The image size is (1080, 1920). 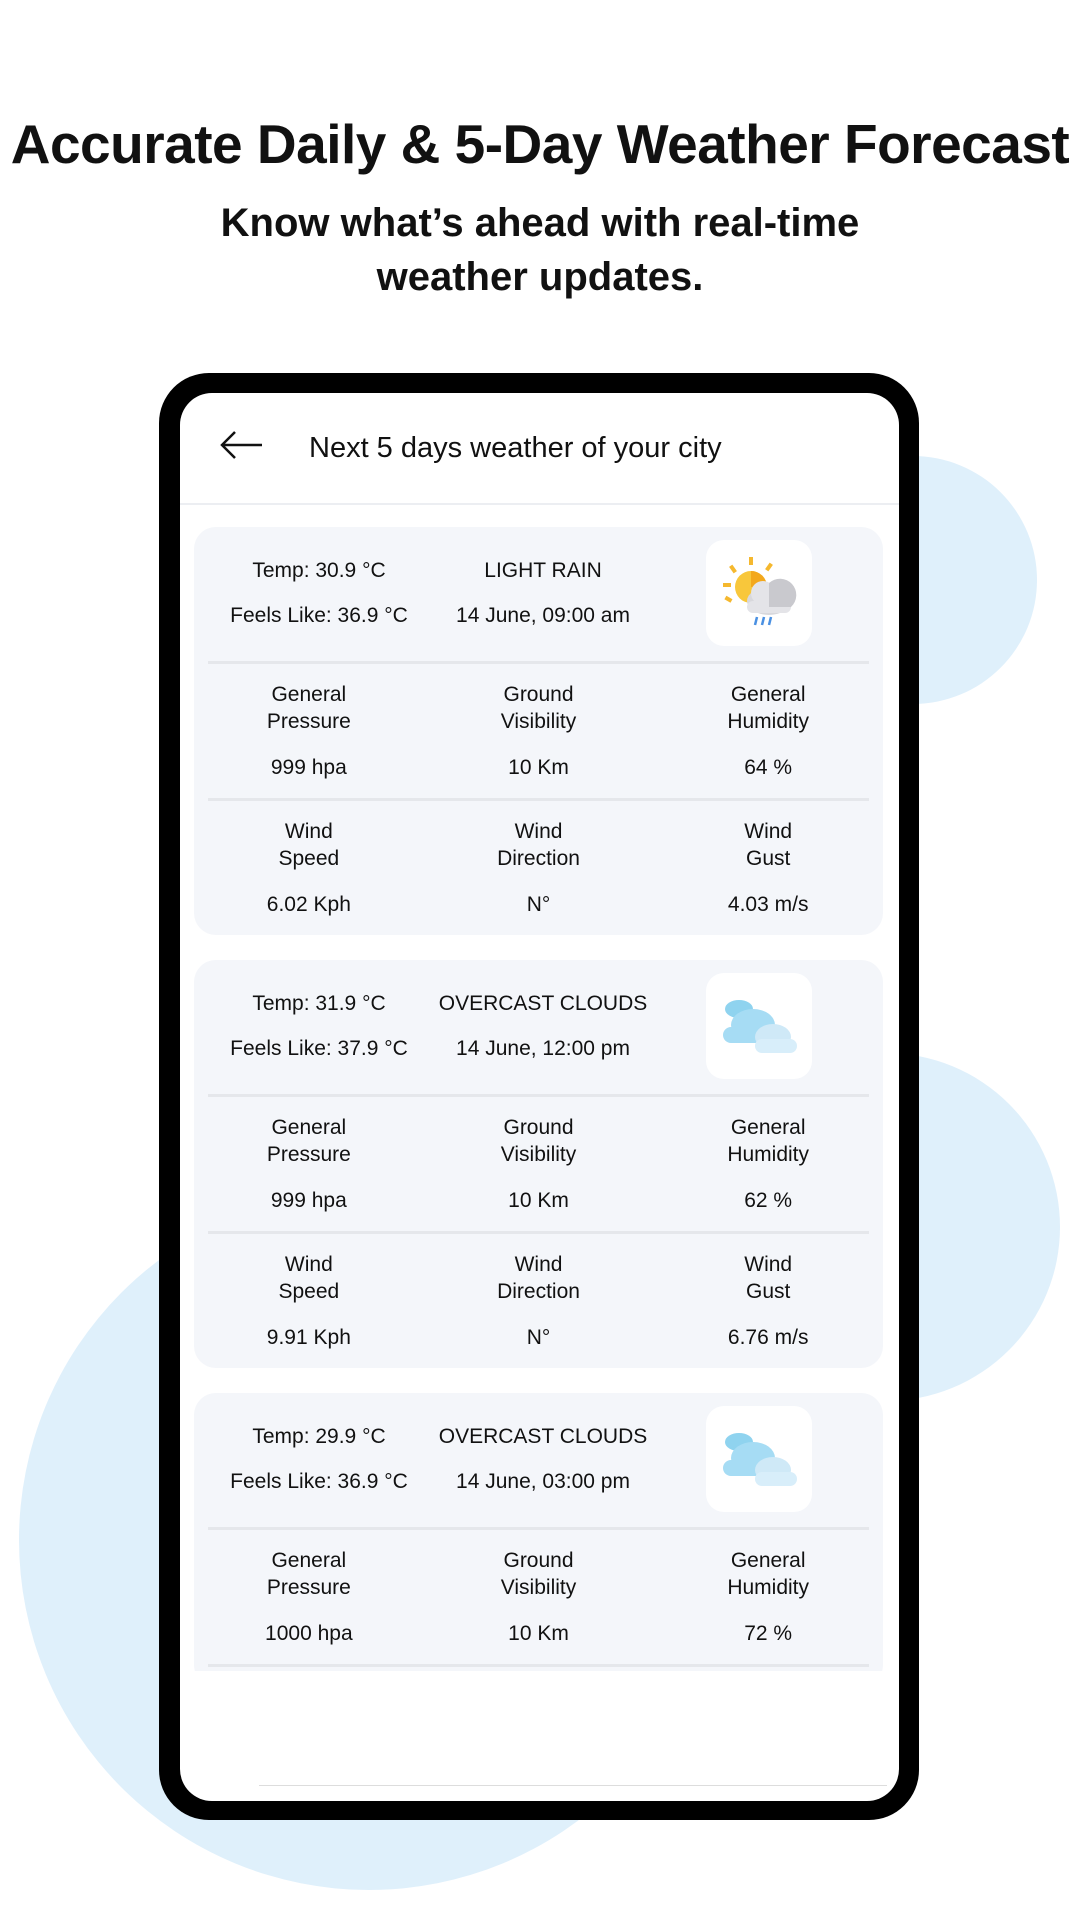 What do you see at coordinates (768, 1337) in the screenshot?
I see `stat-value: 6.76 m/s` at bounding box center [768, 1337].